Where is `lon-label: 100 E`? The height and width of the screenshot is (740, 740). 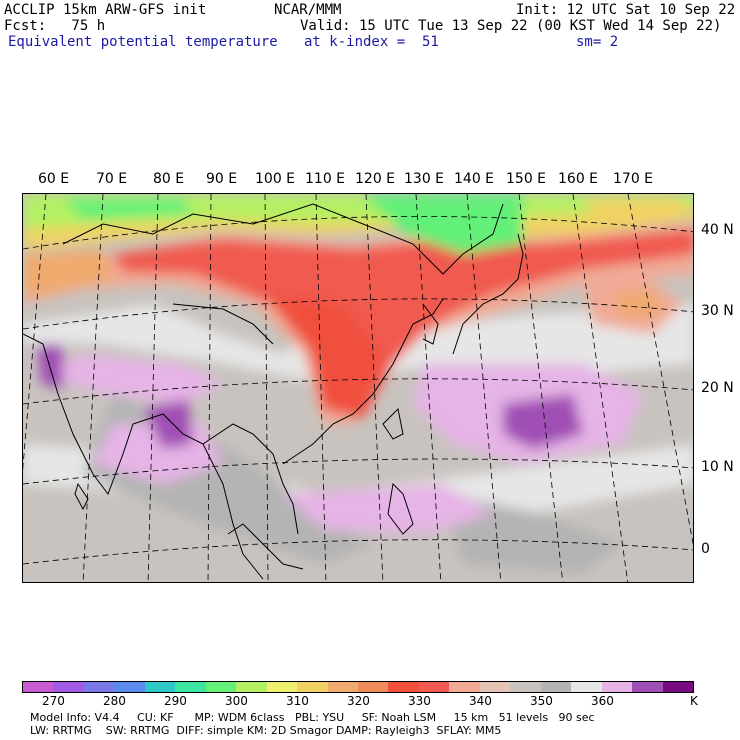 lon-label: 100 E is located at coordinates (275, 179).